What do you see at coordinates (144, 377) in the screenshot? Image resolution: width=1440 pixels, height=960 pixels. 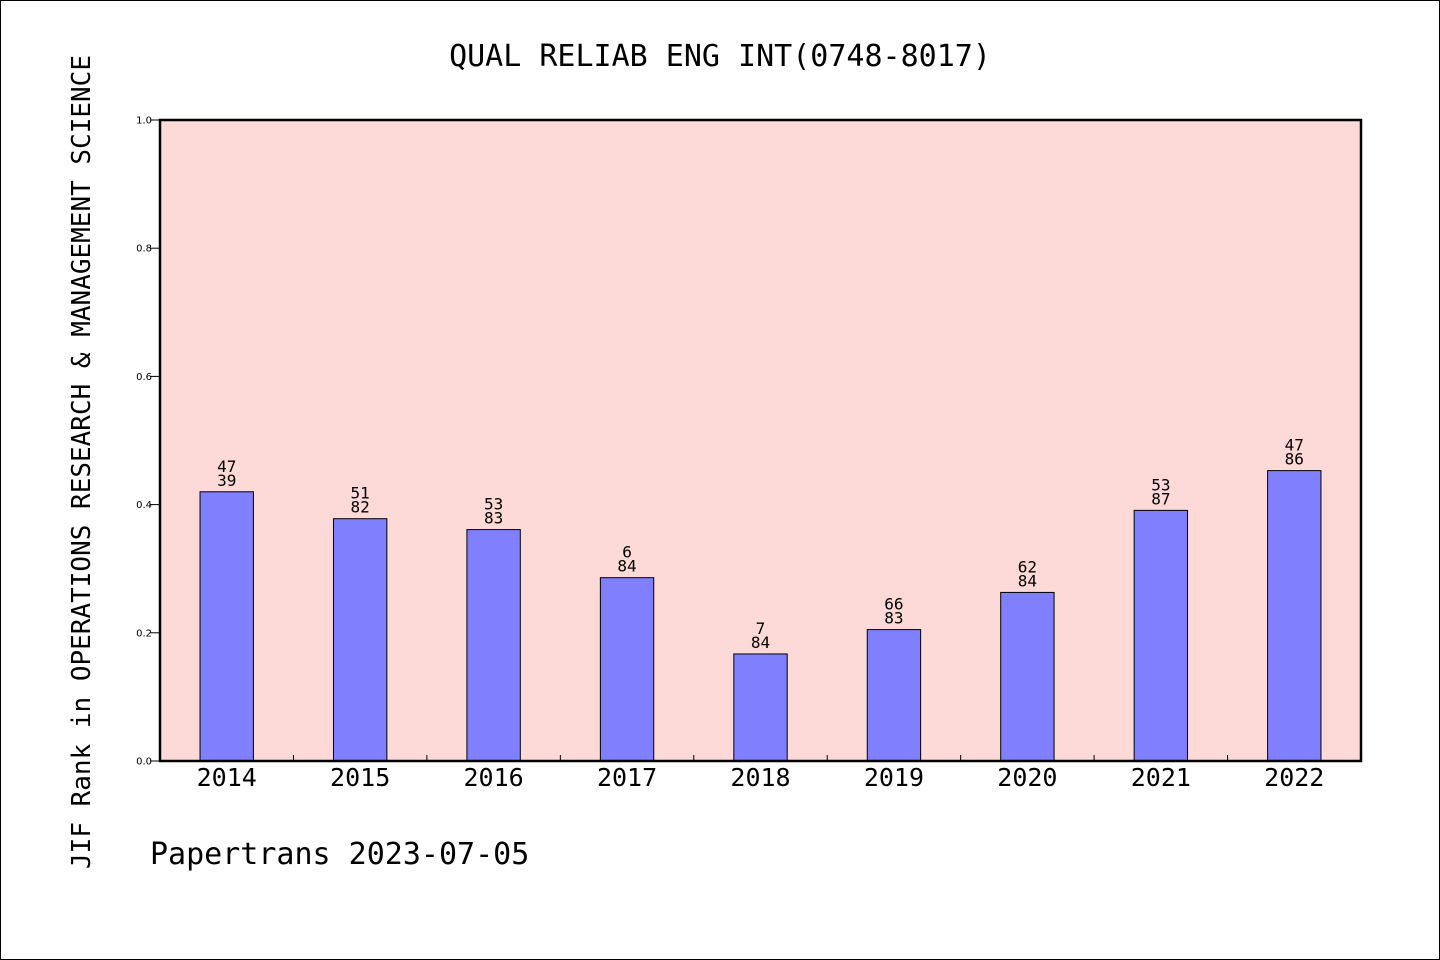 I see `y-tick-label: 0.6` at bounding box center [144, 377].